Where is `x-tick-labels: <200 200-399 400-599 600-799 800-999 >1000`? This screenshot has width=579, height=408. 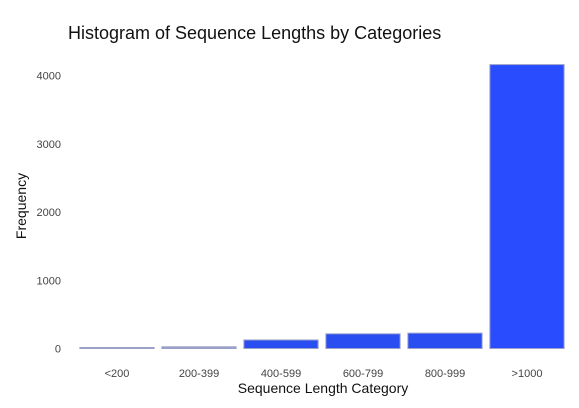 x-tick-labels: <200 200-399 400-599 600-799 800-999 >1000 is located at coordinates (324, 374).